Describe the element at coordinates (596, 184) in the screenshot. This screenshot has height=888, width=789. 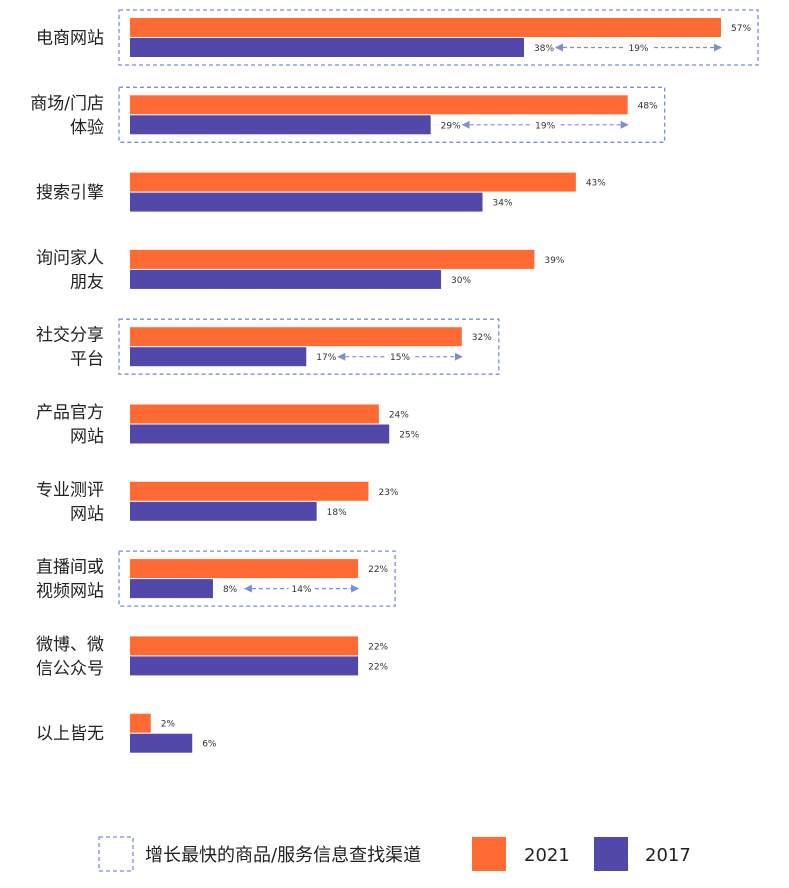
I see `value-label-2021: 43%` at that location.